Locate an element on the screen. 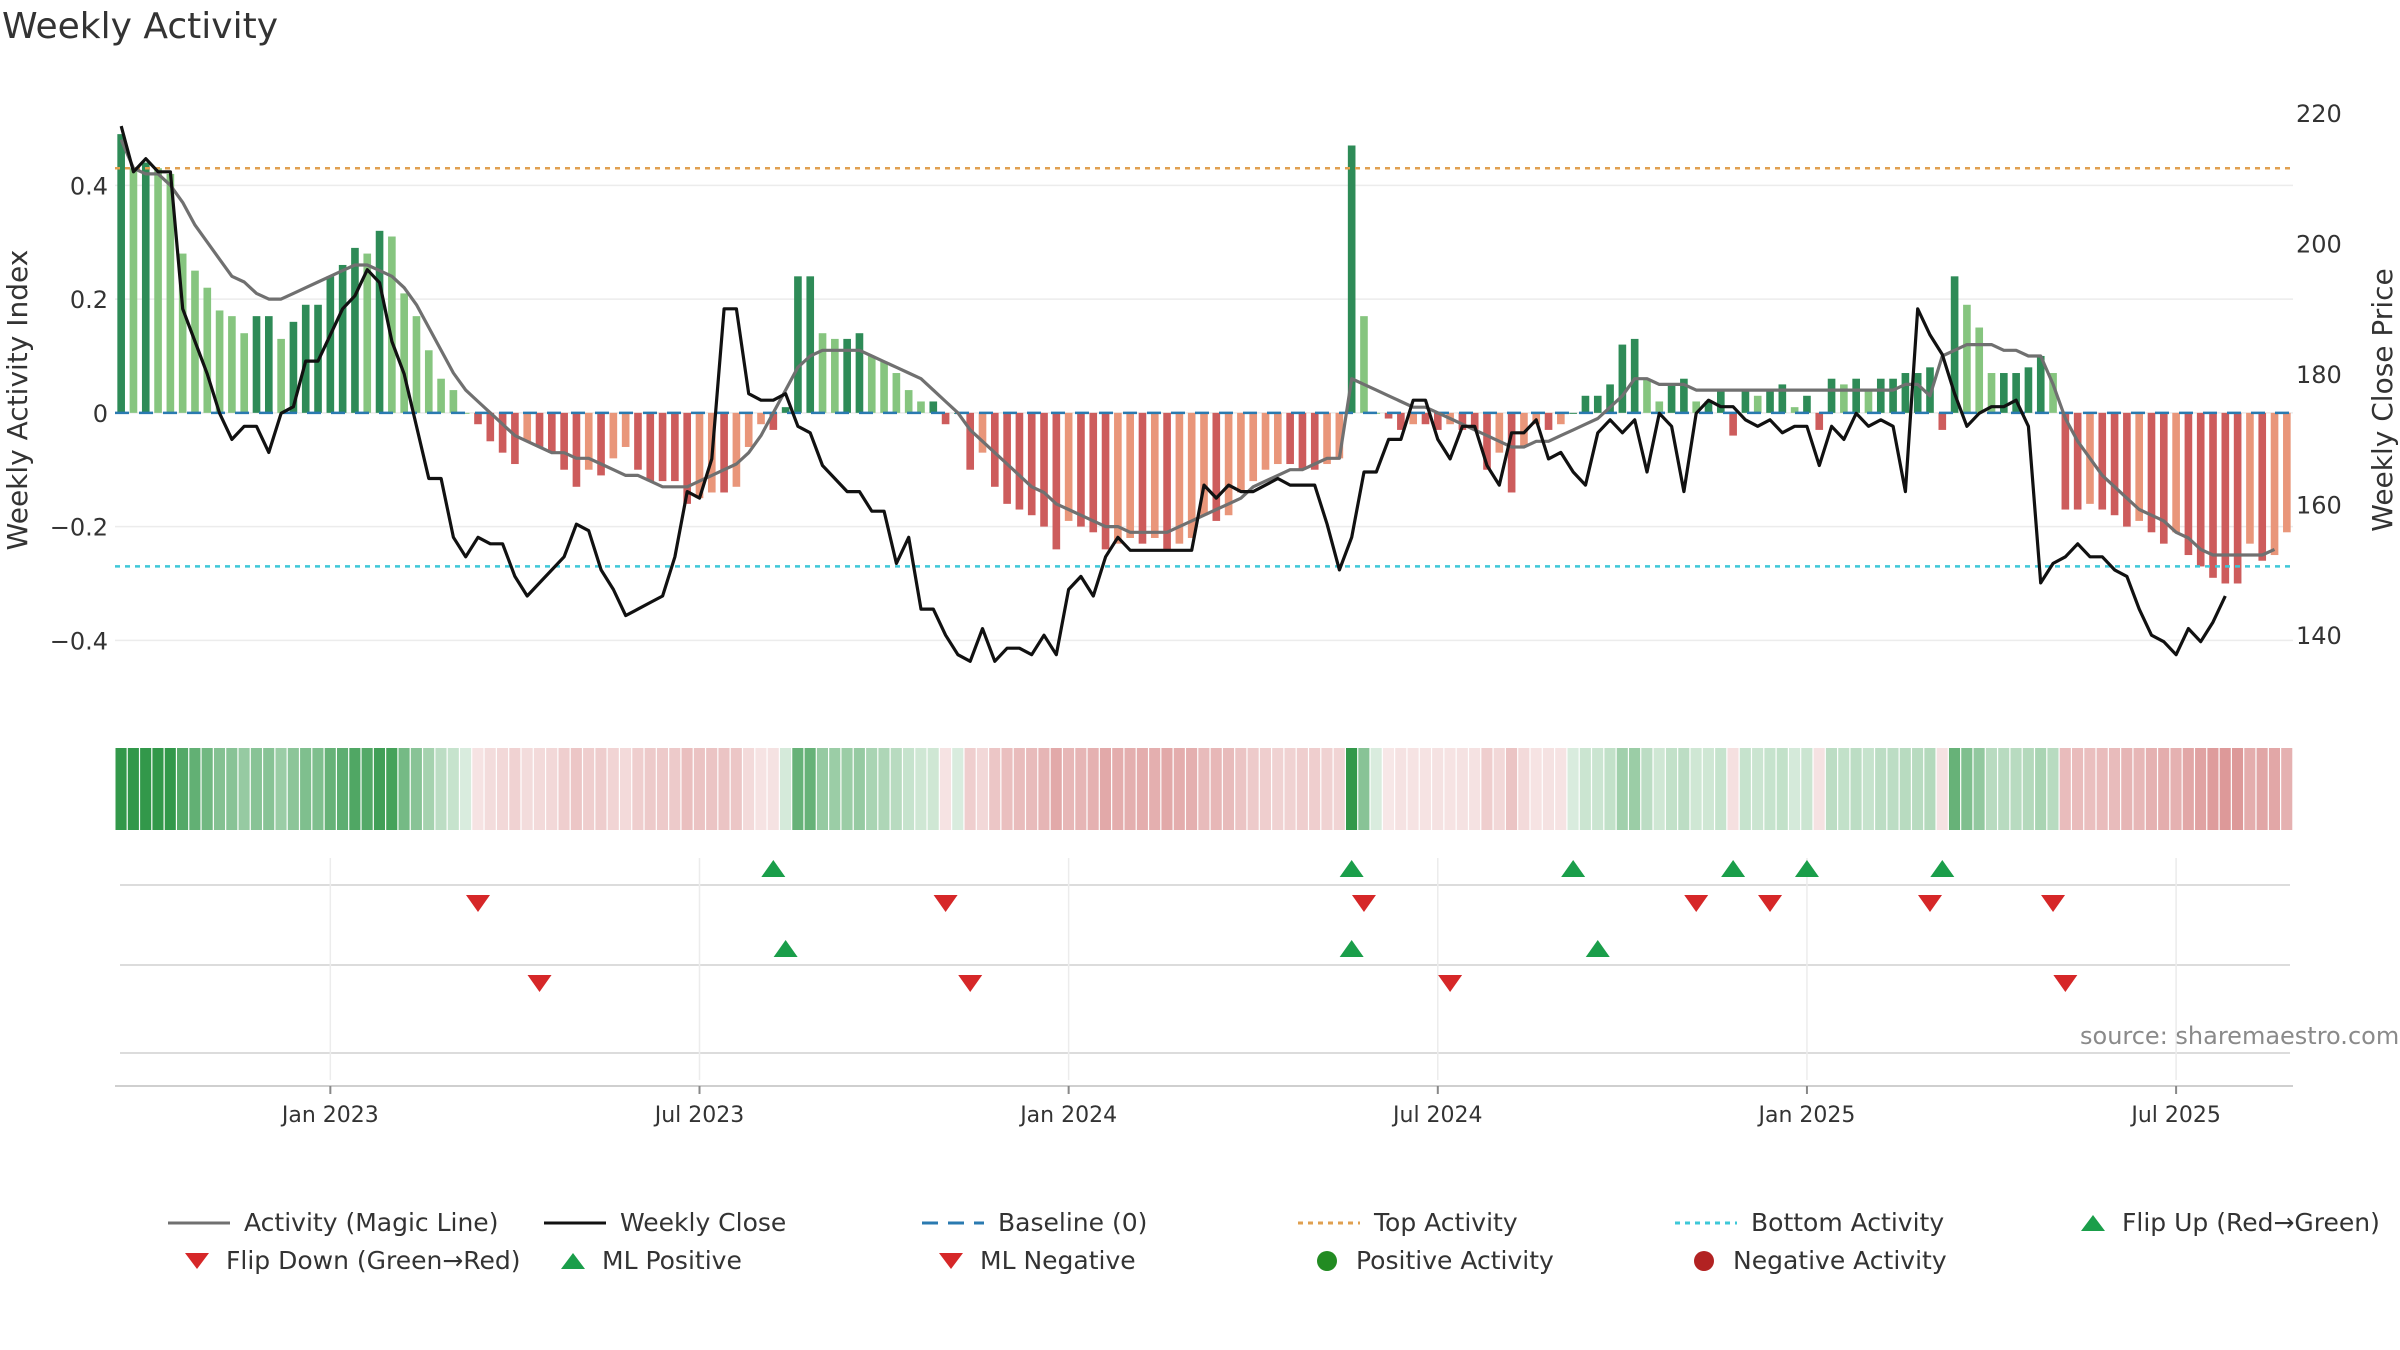 The image size is (2400, 1350). y2-axis-title: Weekly Close Price is located at coordinates (2382, 399).